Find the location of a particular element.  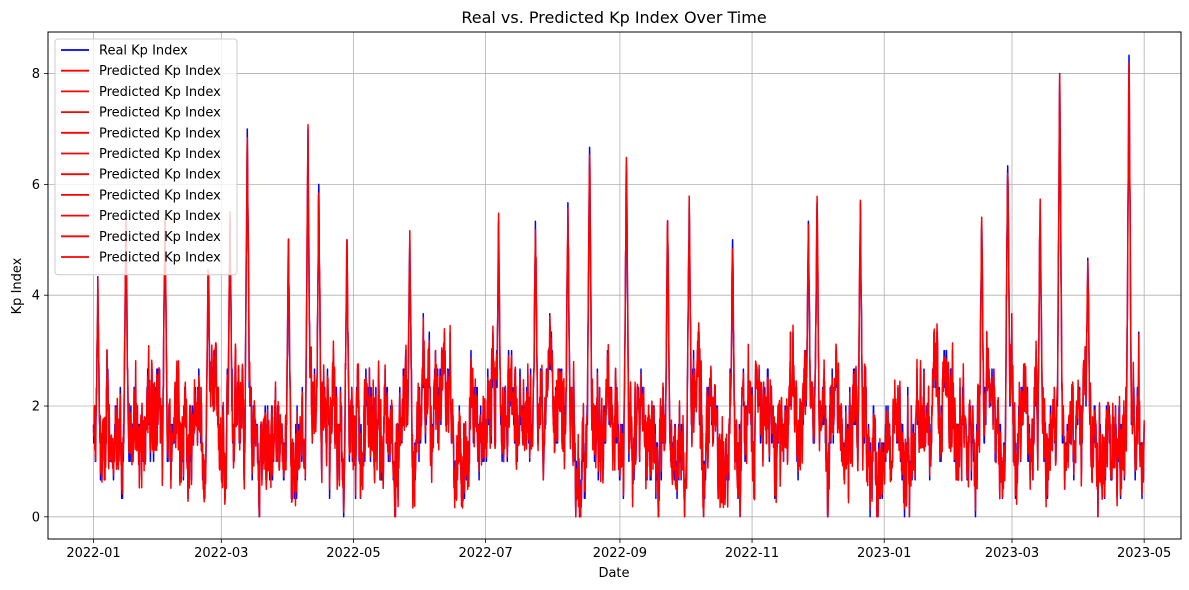

y-axis-label: Kp Index is located at coordinates (17, 285).